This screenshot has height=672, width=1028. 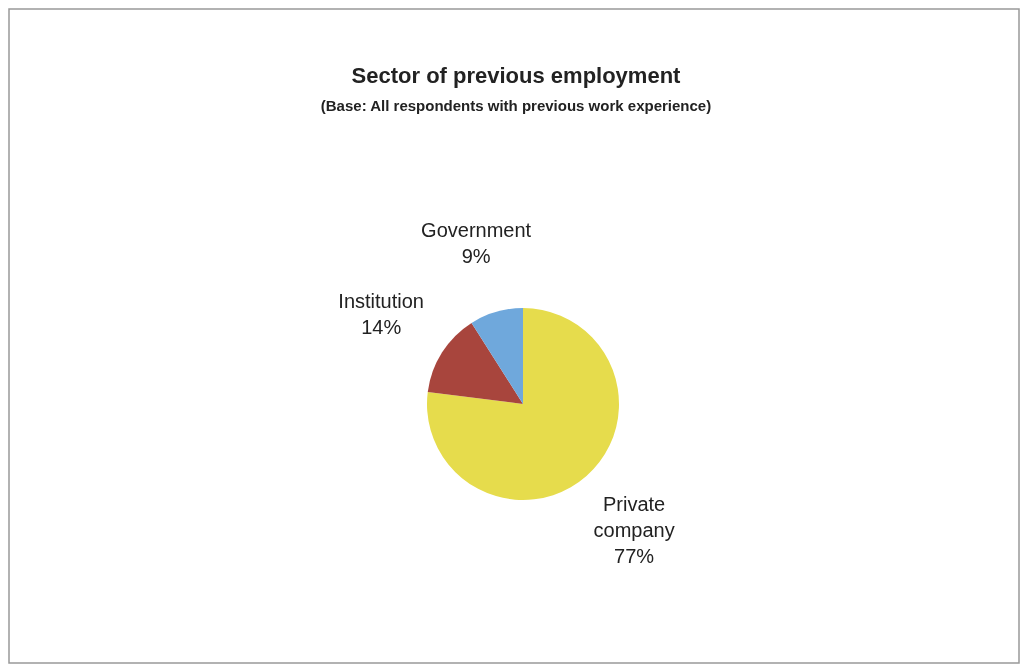 What do you see at coordinates (516, 75) in the screenshot?
I see `chart-title: Sector of previous employment` at bounding box center [516, 75].